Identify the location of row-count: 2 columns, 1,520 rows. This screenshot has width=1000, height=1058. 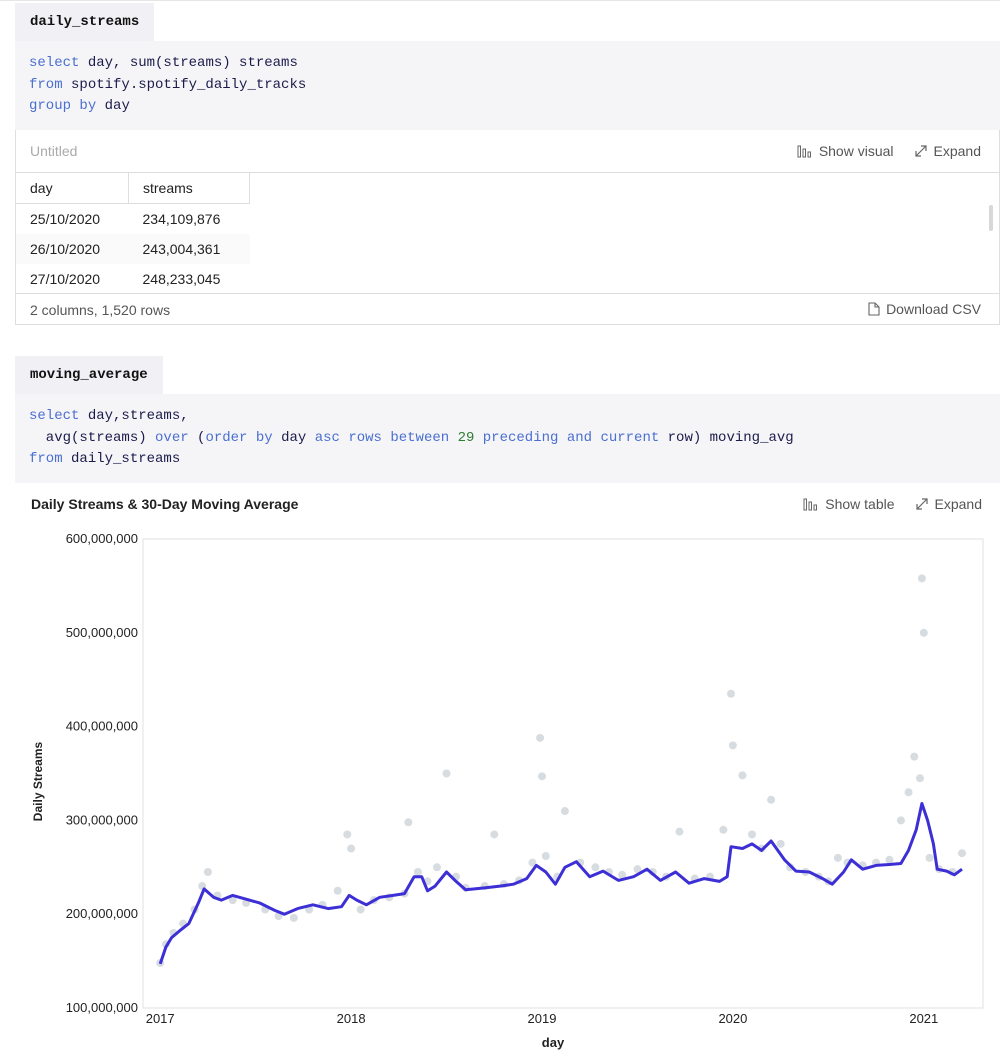
(100, 309).